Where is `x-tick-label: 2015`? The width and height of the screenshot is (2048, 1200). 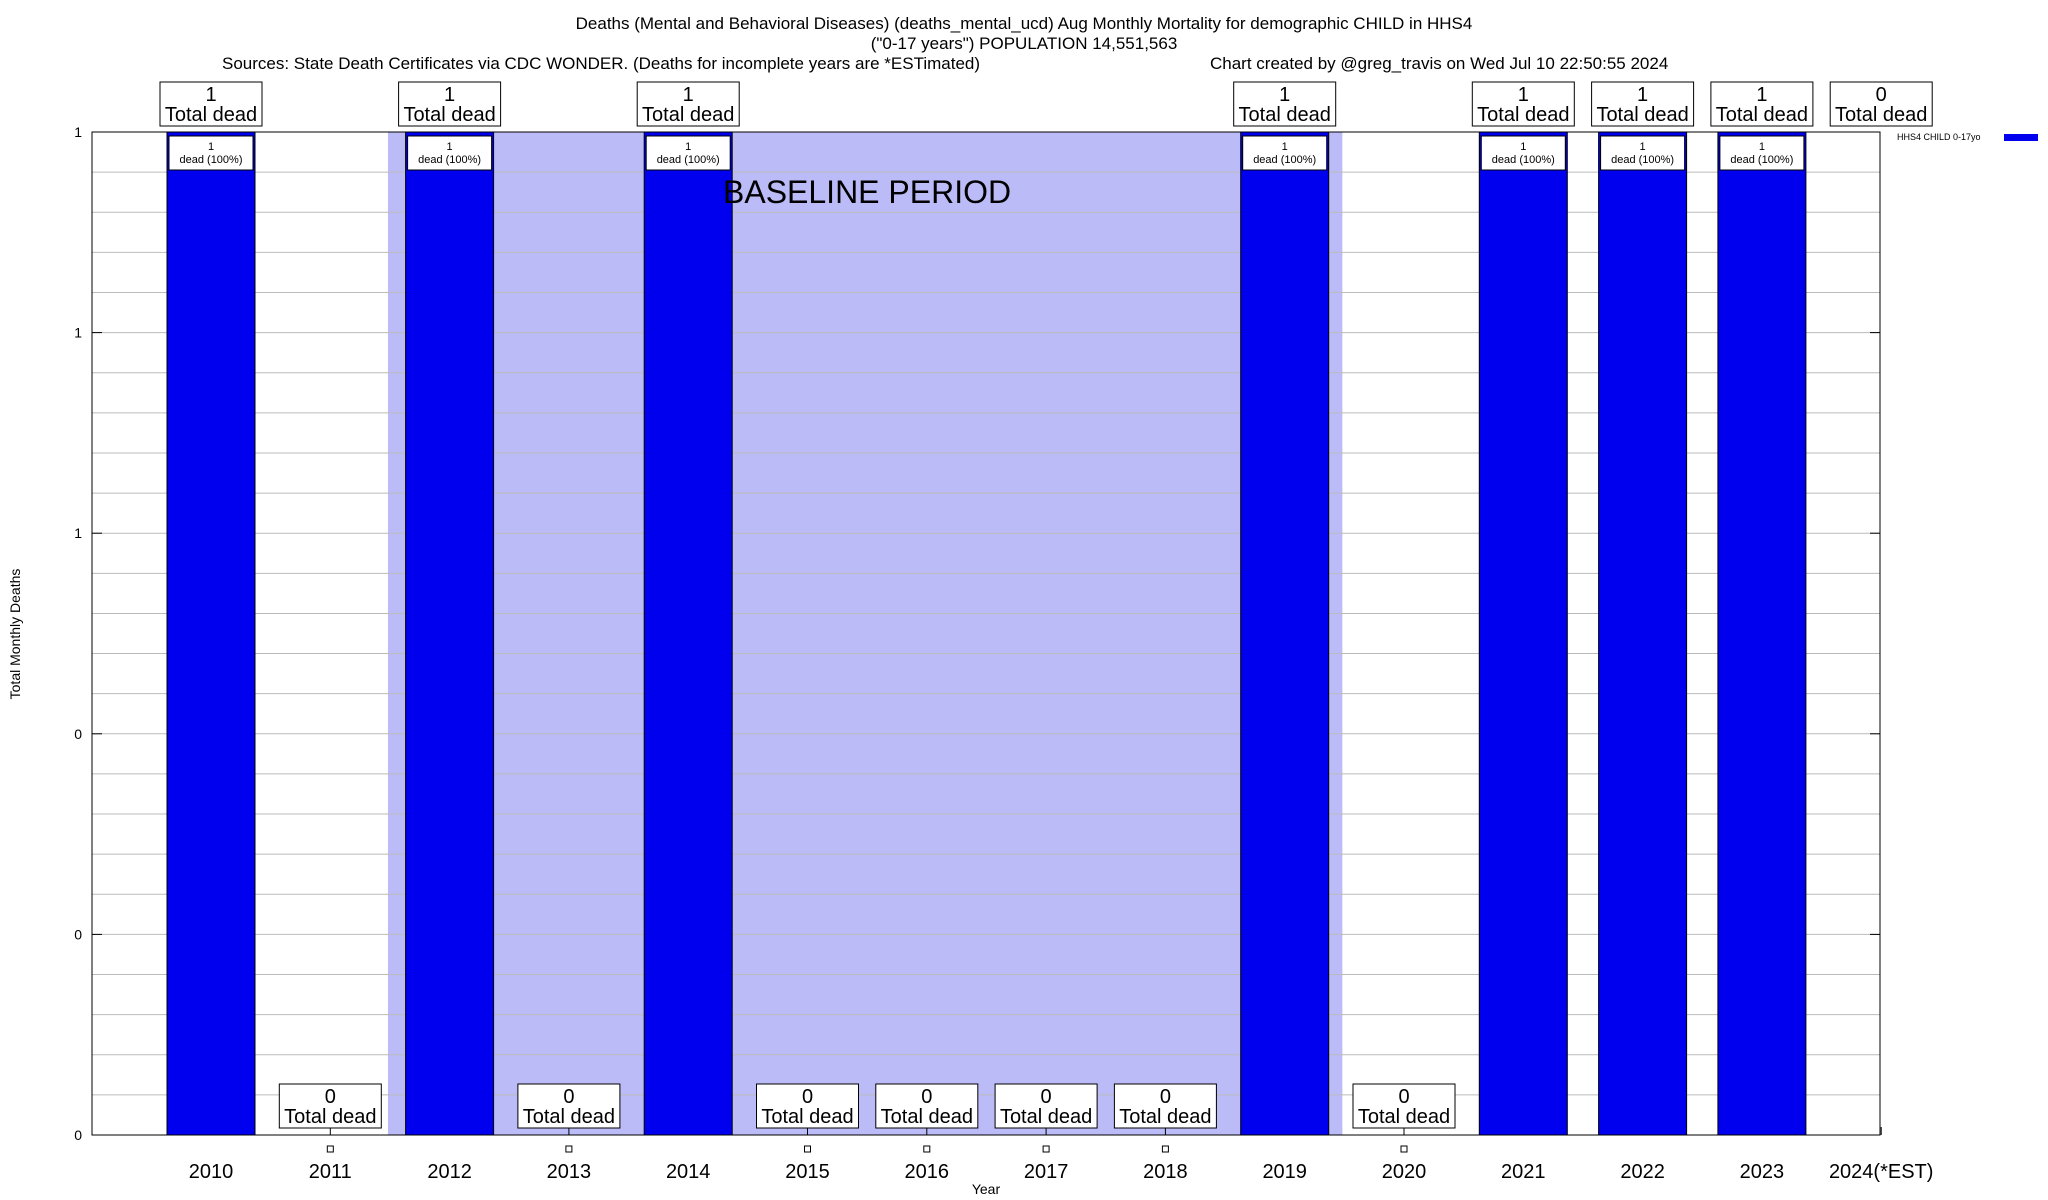 x-tick-label: 2015 is located at coordinates (807, 1172).